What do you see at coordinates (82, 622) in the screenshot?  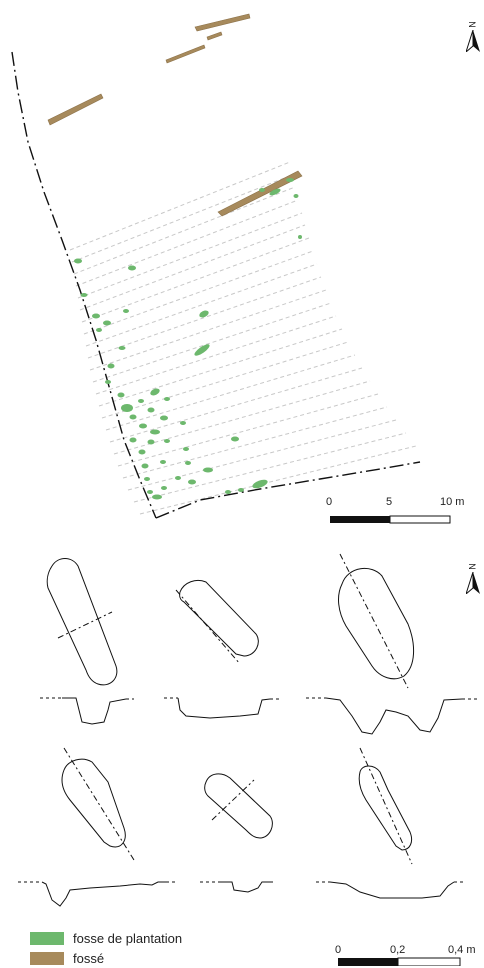 I see `pit-1-plan` at bounding box center [82, 622].